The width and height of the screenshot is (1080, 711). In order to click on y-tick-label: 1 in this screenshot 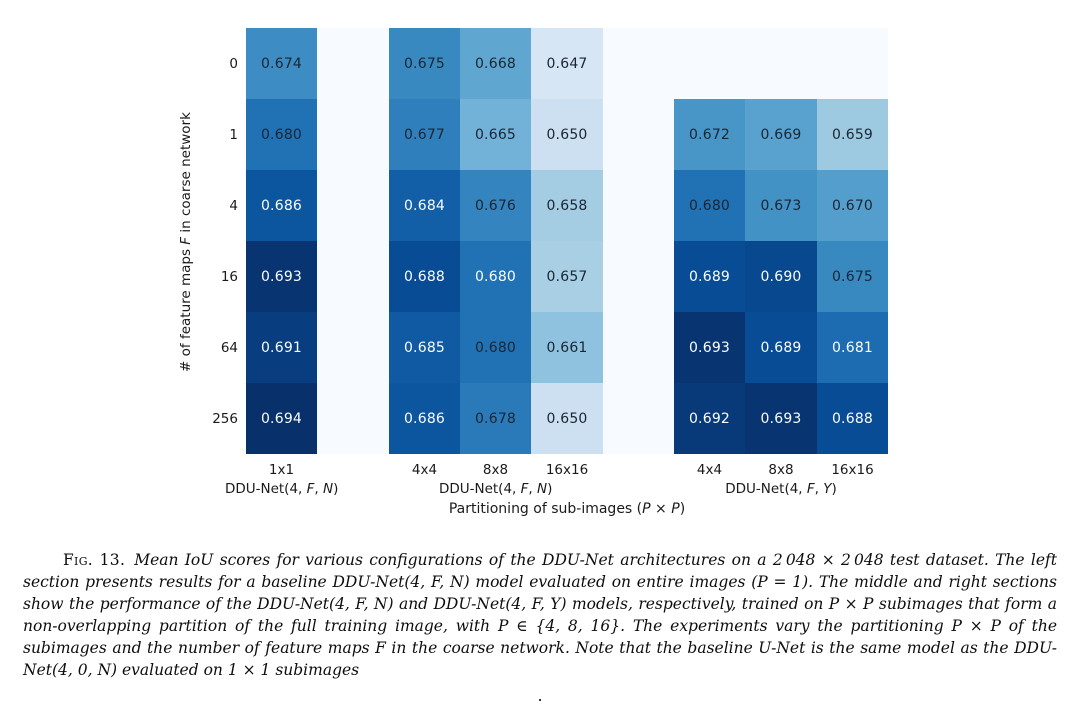, I will do `click(233, 134)`.